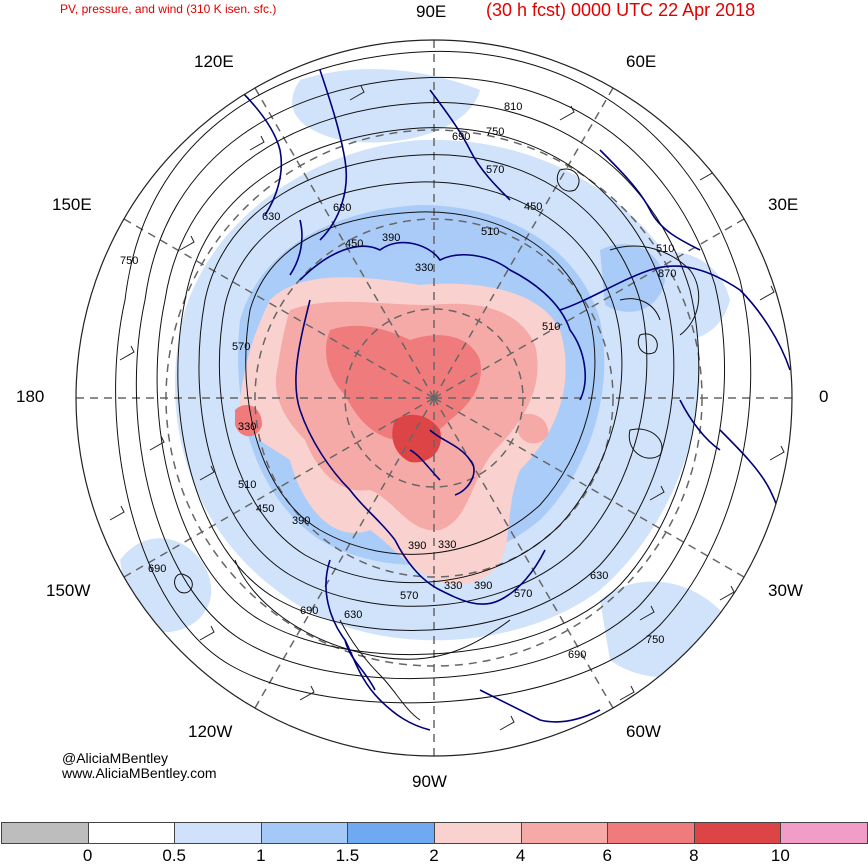 The height and width of the screenshot is (866, 868). Describe the element at coordinates (174, 855) in the screenshot. I see `colorbar-tick-label: 0.5` at that location.